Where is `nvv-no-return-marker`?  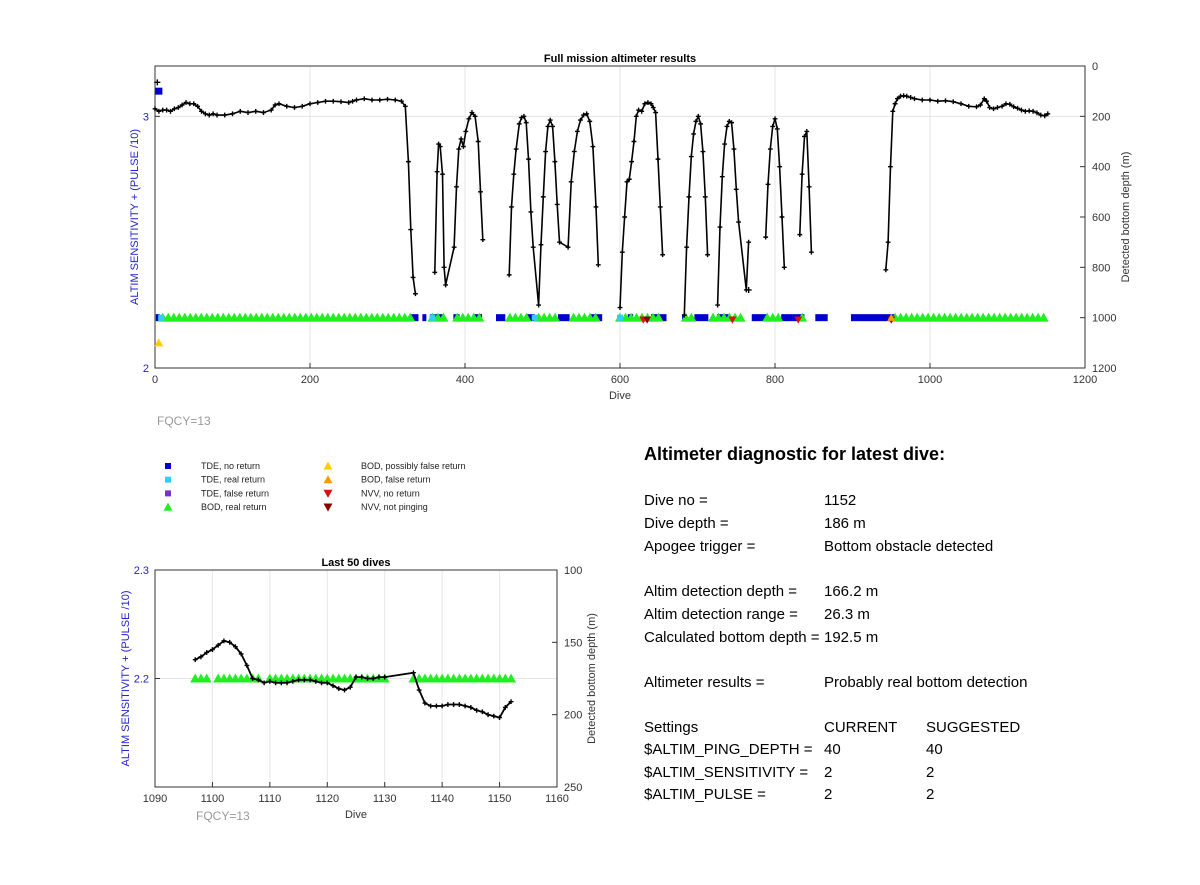
nvv-no-return-marker is located at coordinates (732, 320).